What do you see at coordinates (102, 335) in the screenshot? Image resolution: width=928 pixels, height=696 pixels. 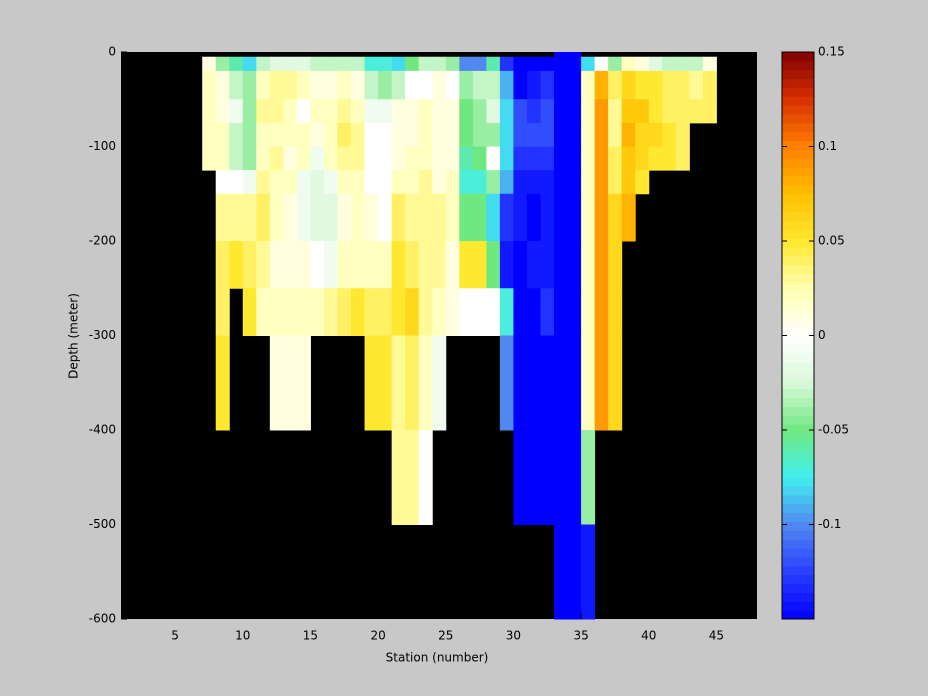 I see `y-tick-label: -300` at bounding box center [102, 335].